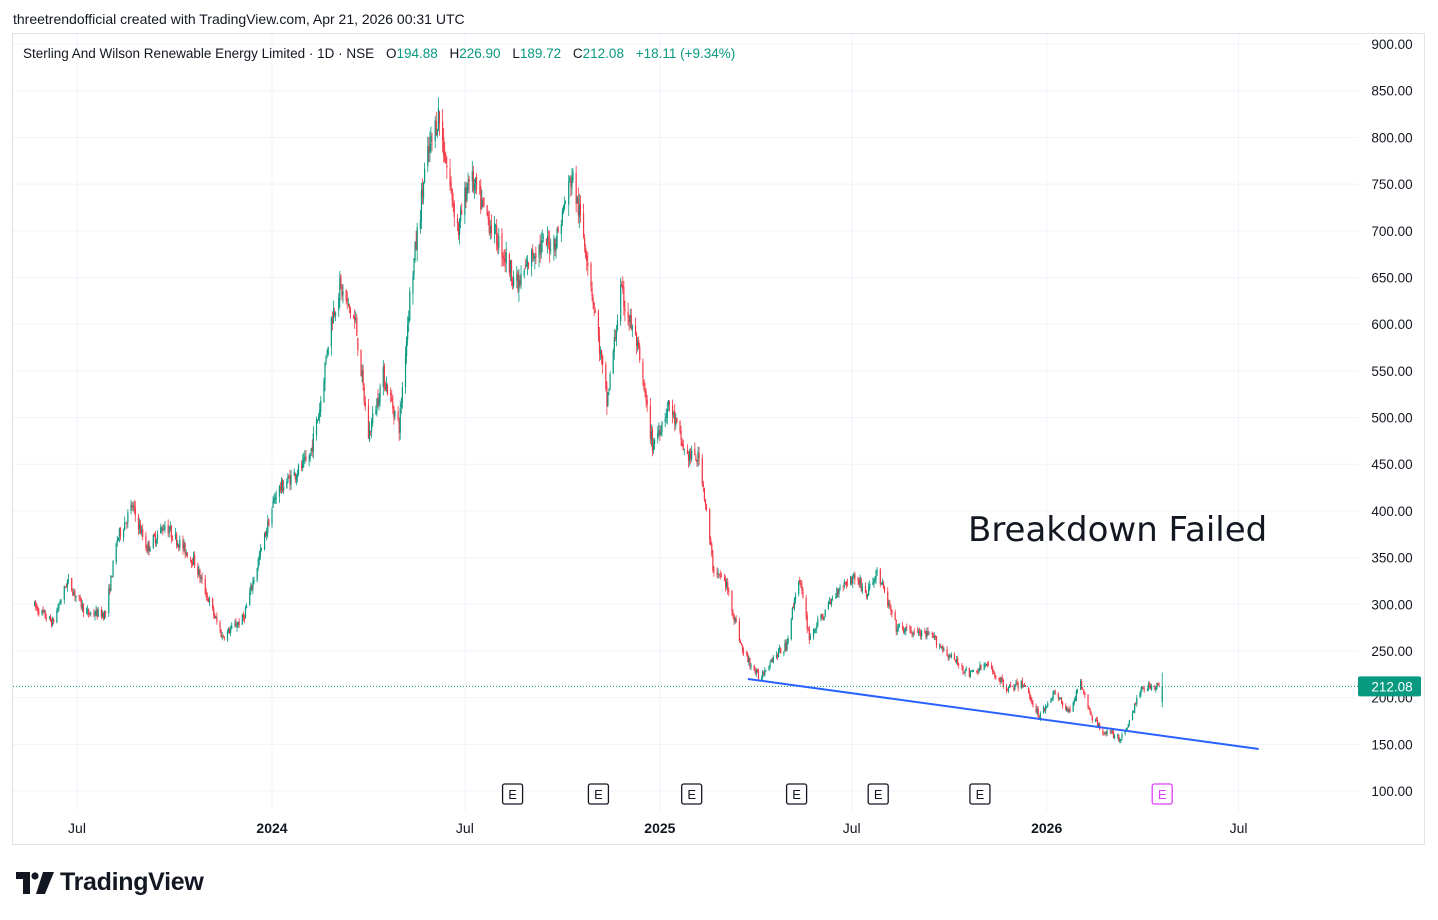  Describe the element at coordinates (1391, 791) in the screenshot. I see `price-tick-label: 100.00` at that location.